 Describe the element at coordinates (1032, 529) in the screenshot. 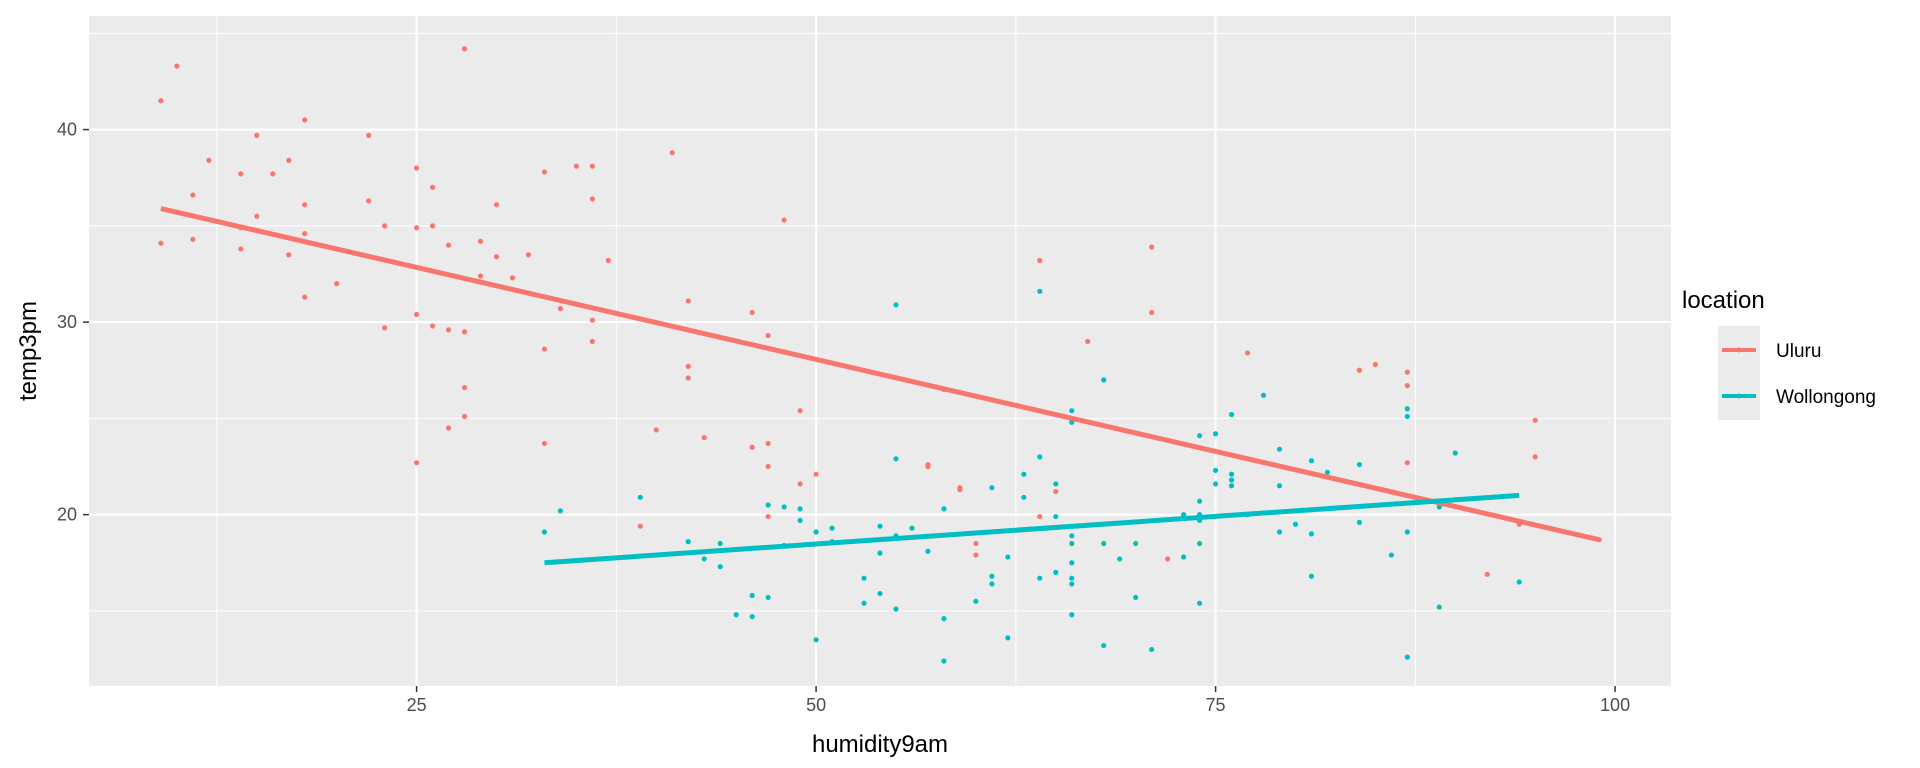

I see `trend-line-wollongong` at that location.